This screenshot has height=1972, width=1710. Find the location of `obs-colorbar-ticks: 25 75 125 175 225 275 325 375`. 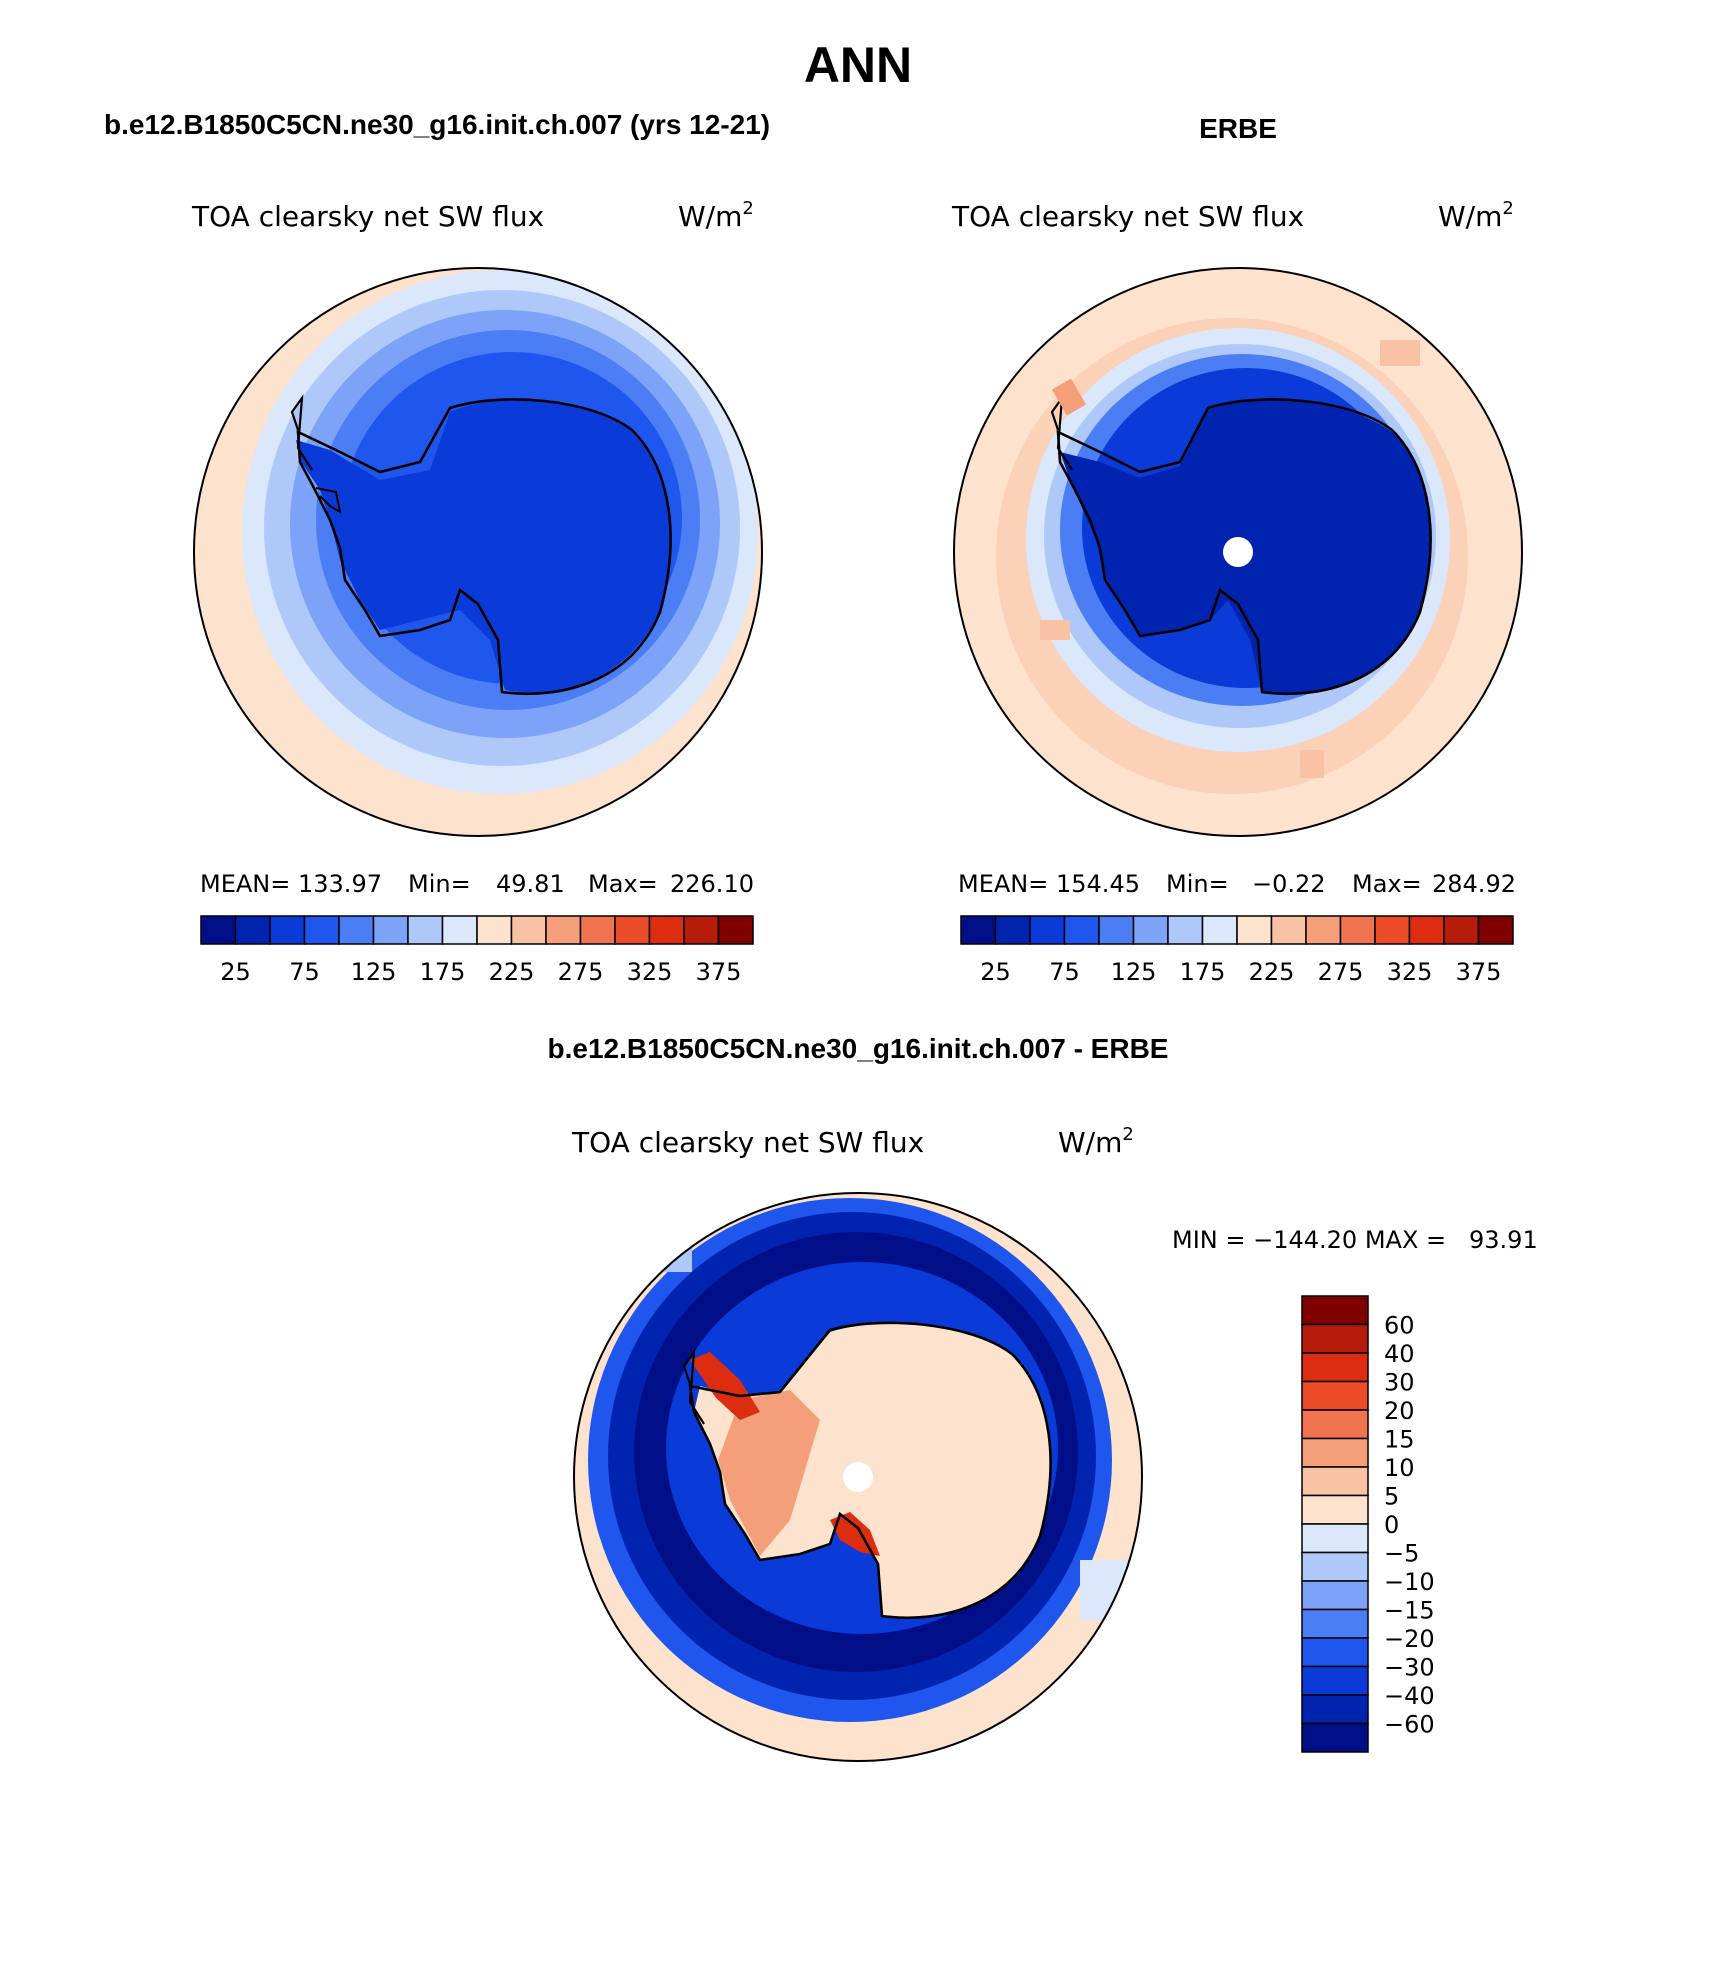

obs-colorbar-ticks: 25 75 125 175 225 275 325 375 is located at coordinates (1240, 972).